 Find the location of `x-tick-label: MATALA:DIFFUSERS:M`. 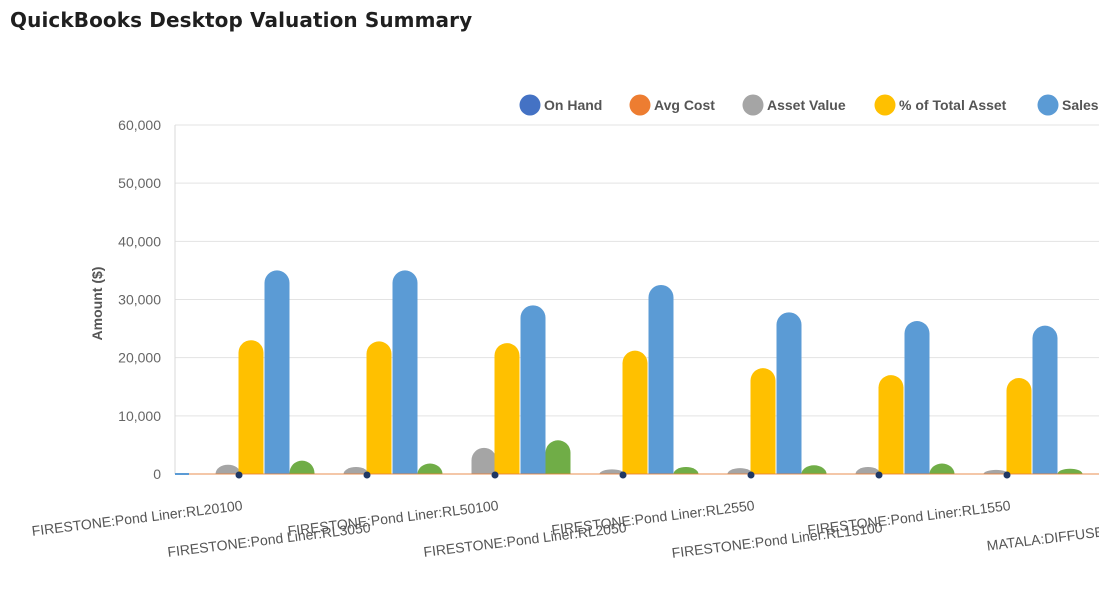

x-tick-label: MATALA:DIFFUSERS:M is located at coordinates (1042, 536).